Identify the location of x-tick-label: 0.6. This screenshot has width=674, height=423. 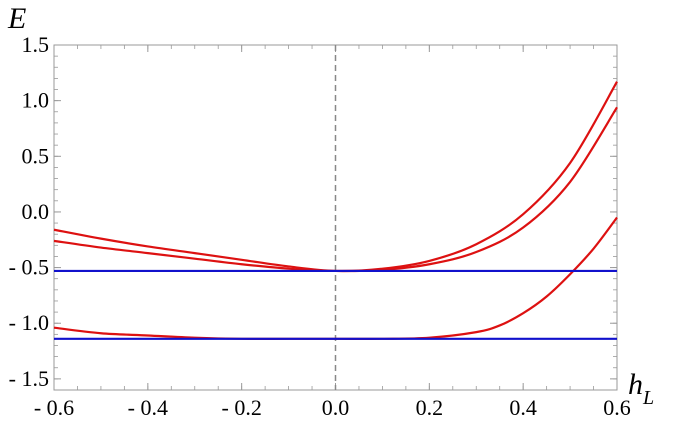
(617, 407).